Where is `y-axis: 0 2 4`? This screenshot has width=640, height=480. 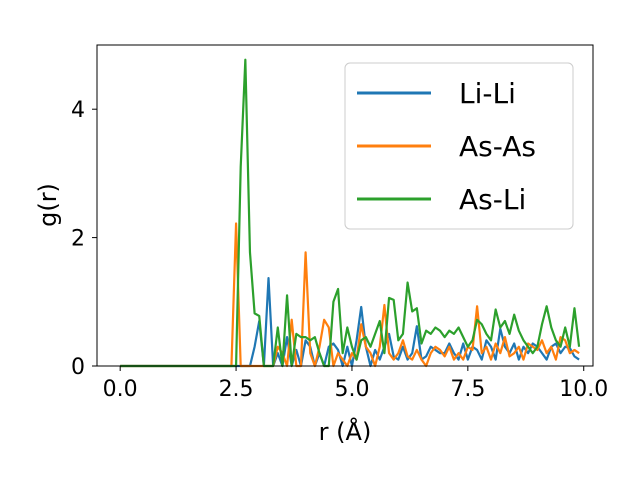 y-axis: 0 2 4 is located at coordinates (84, 239).